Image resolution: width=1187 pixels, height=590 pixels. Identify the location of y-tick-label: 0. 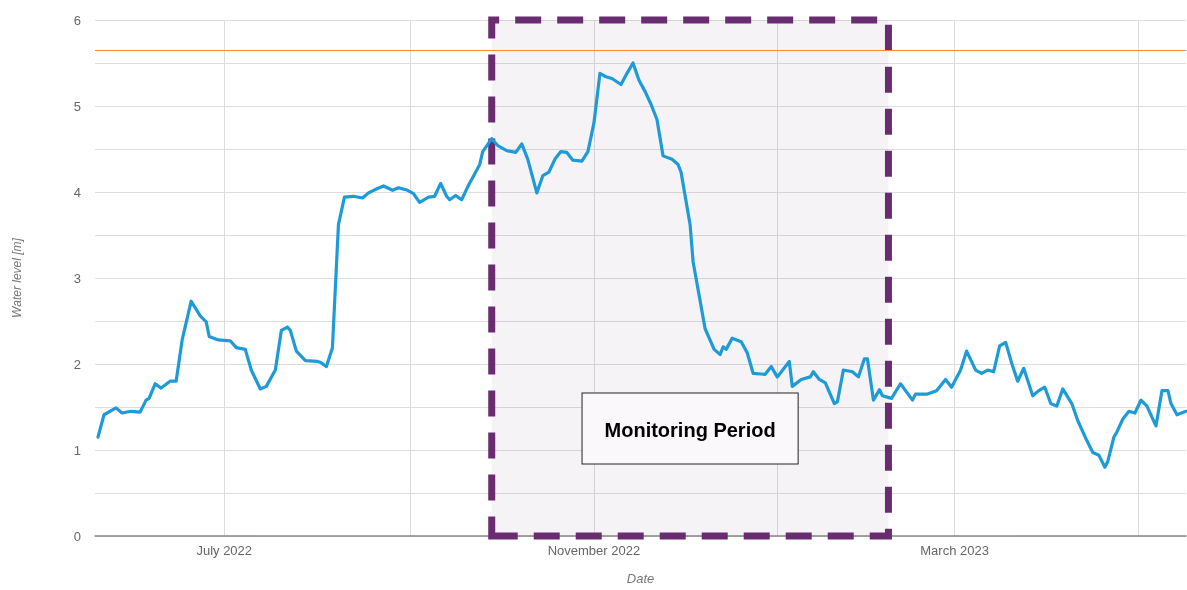
(77, 536).